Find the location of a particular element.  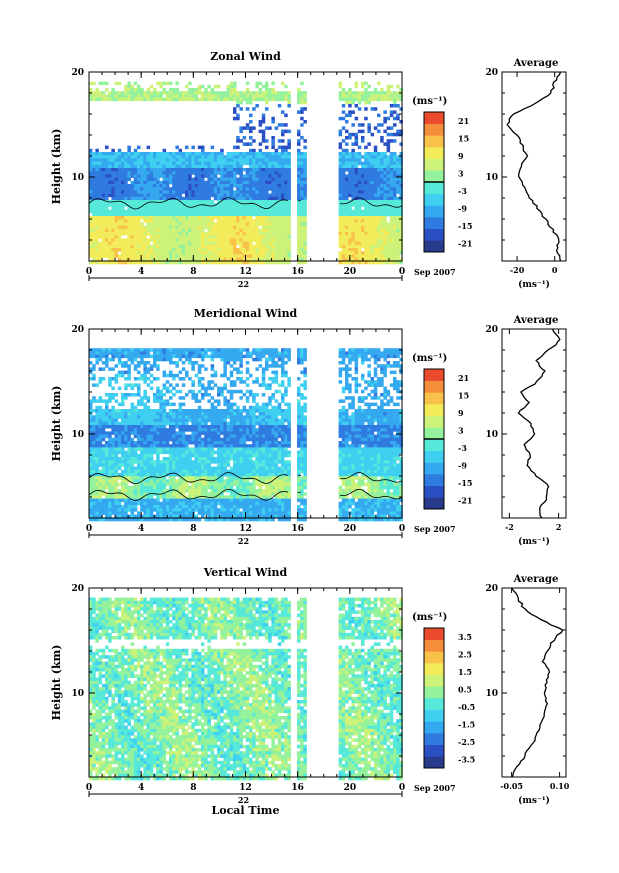

heatmap-cells is located at coordinates (246, 435).